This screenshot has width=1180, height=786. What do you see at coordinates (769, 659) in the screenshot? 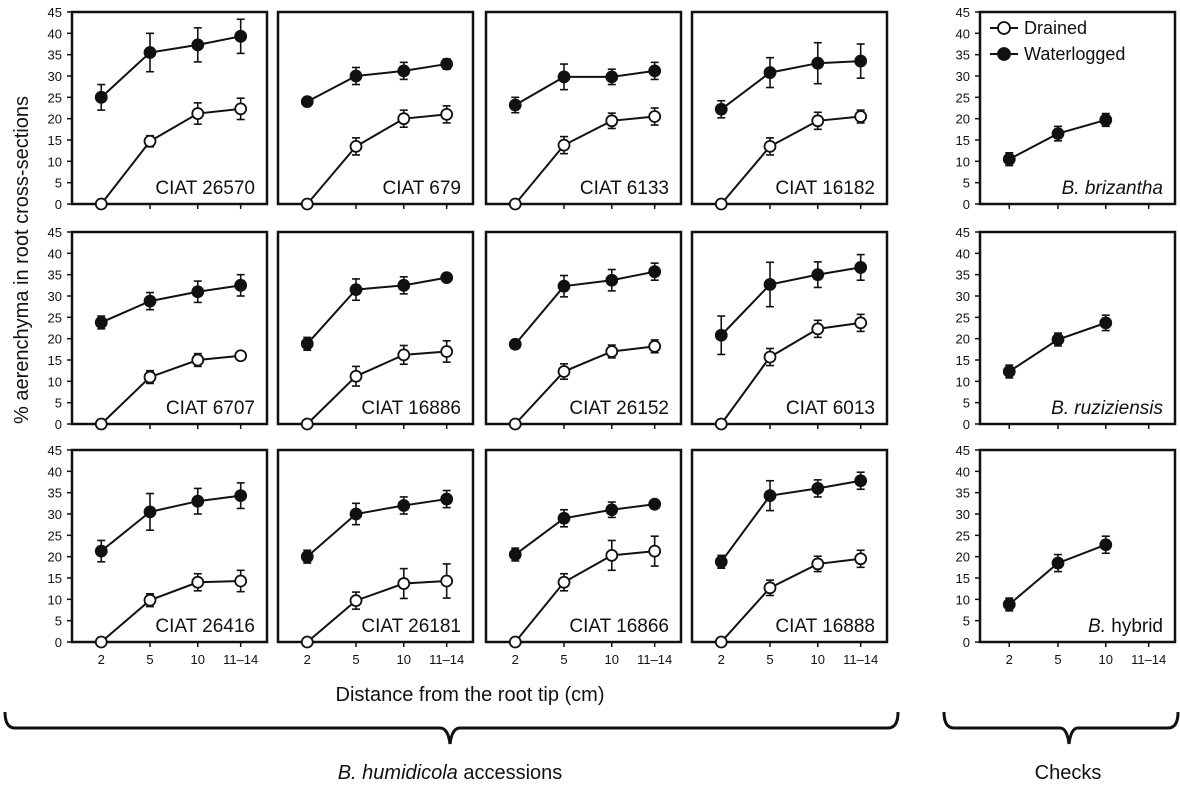
I see `x-tick-label: 5` at bounding box center [769, 659].